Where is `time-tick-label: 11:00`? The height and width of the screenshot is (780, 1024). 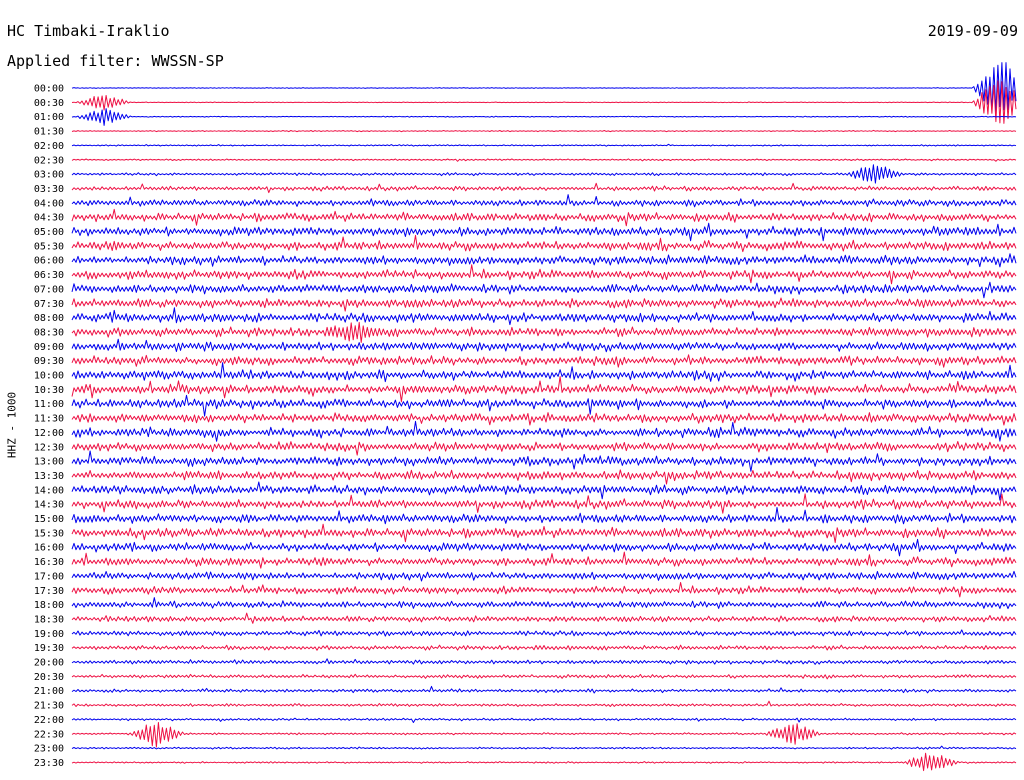
time-tick-label: 11:00 is located at coordinates (49, 404).